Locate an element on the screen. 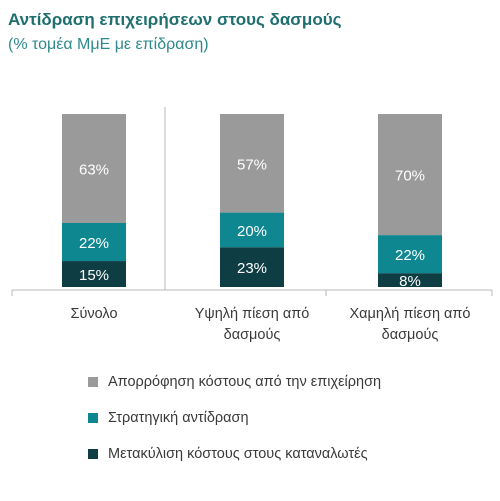  data-label: 63% is located at coordinates (94, 169).